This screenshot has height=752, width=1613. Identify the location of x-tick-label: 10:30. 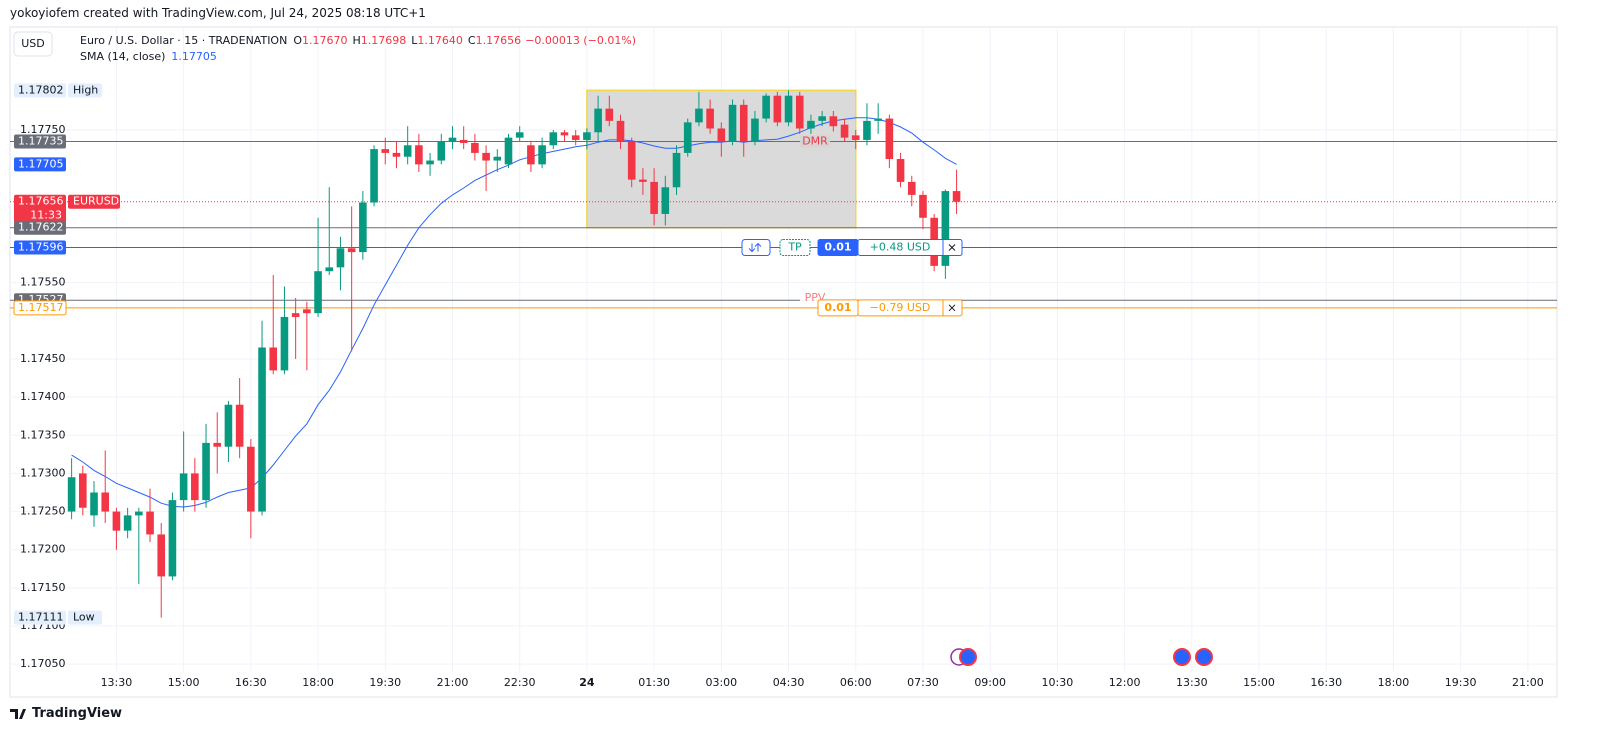
(1058, 682).